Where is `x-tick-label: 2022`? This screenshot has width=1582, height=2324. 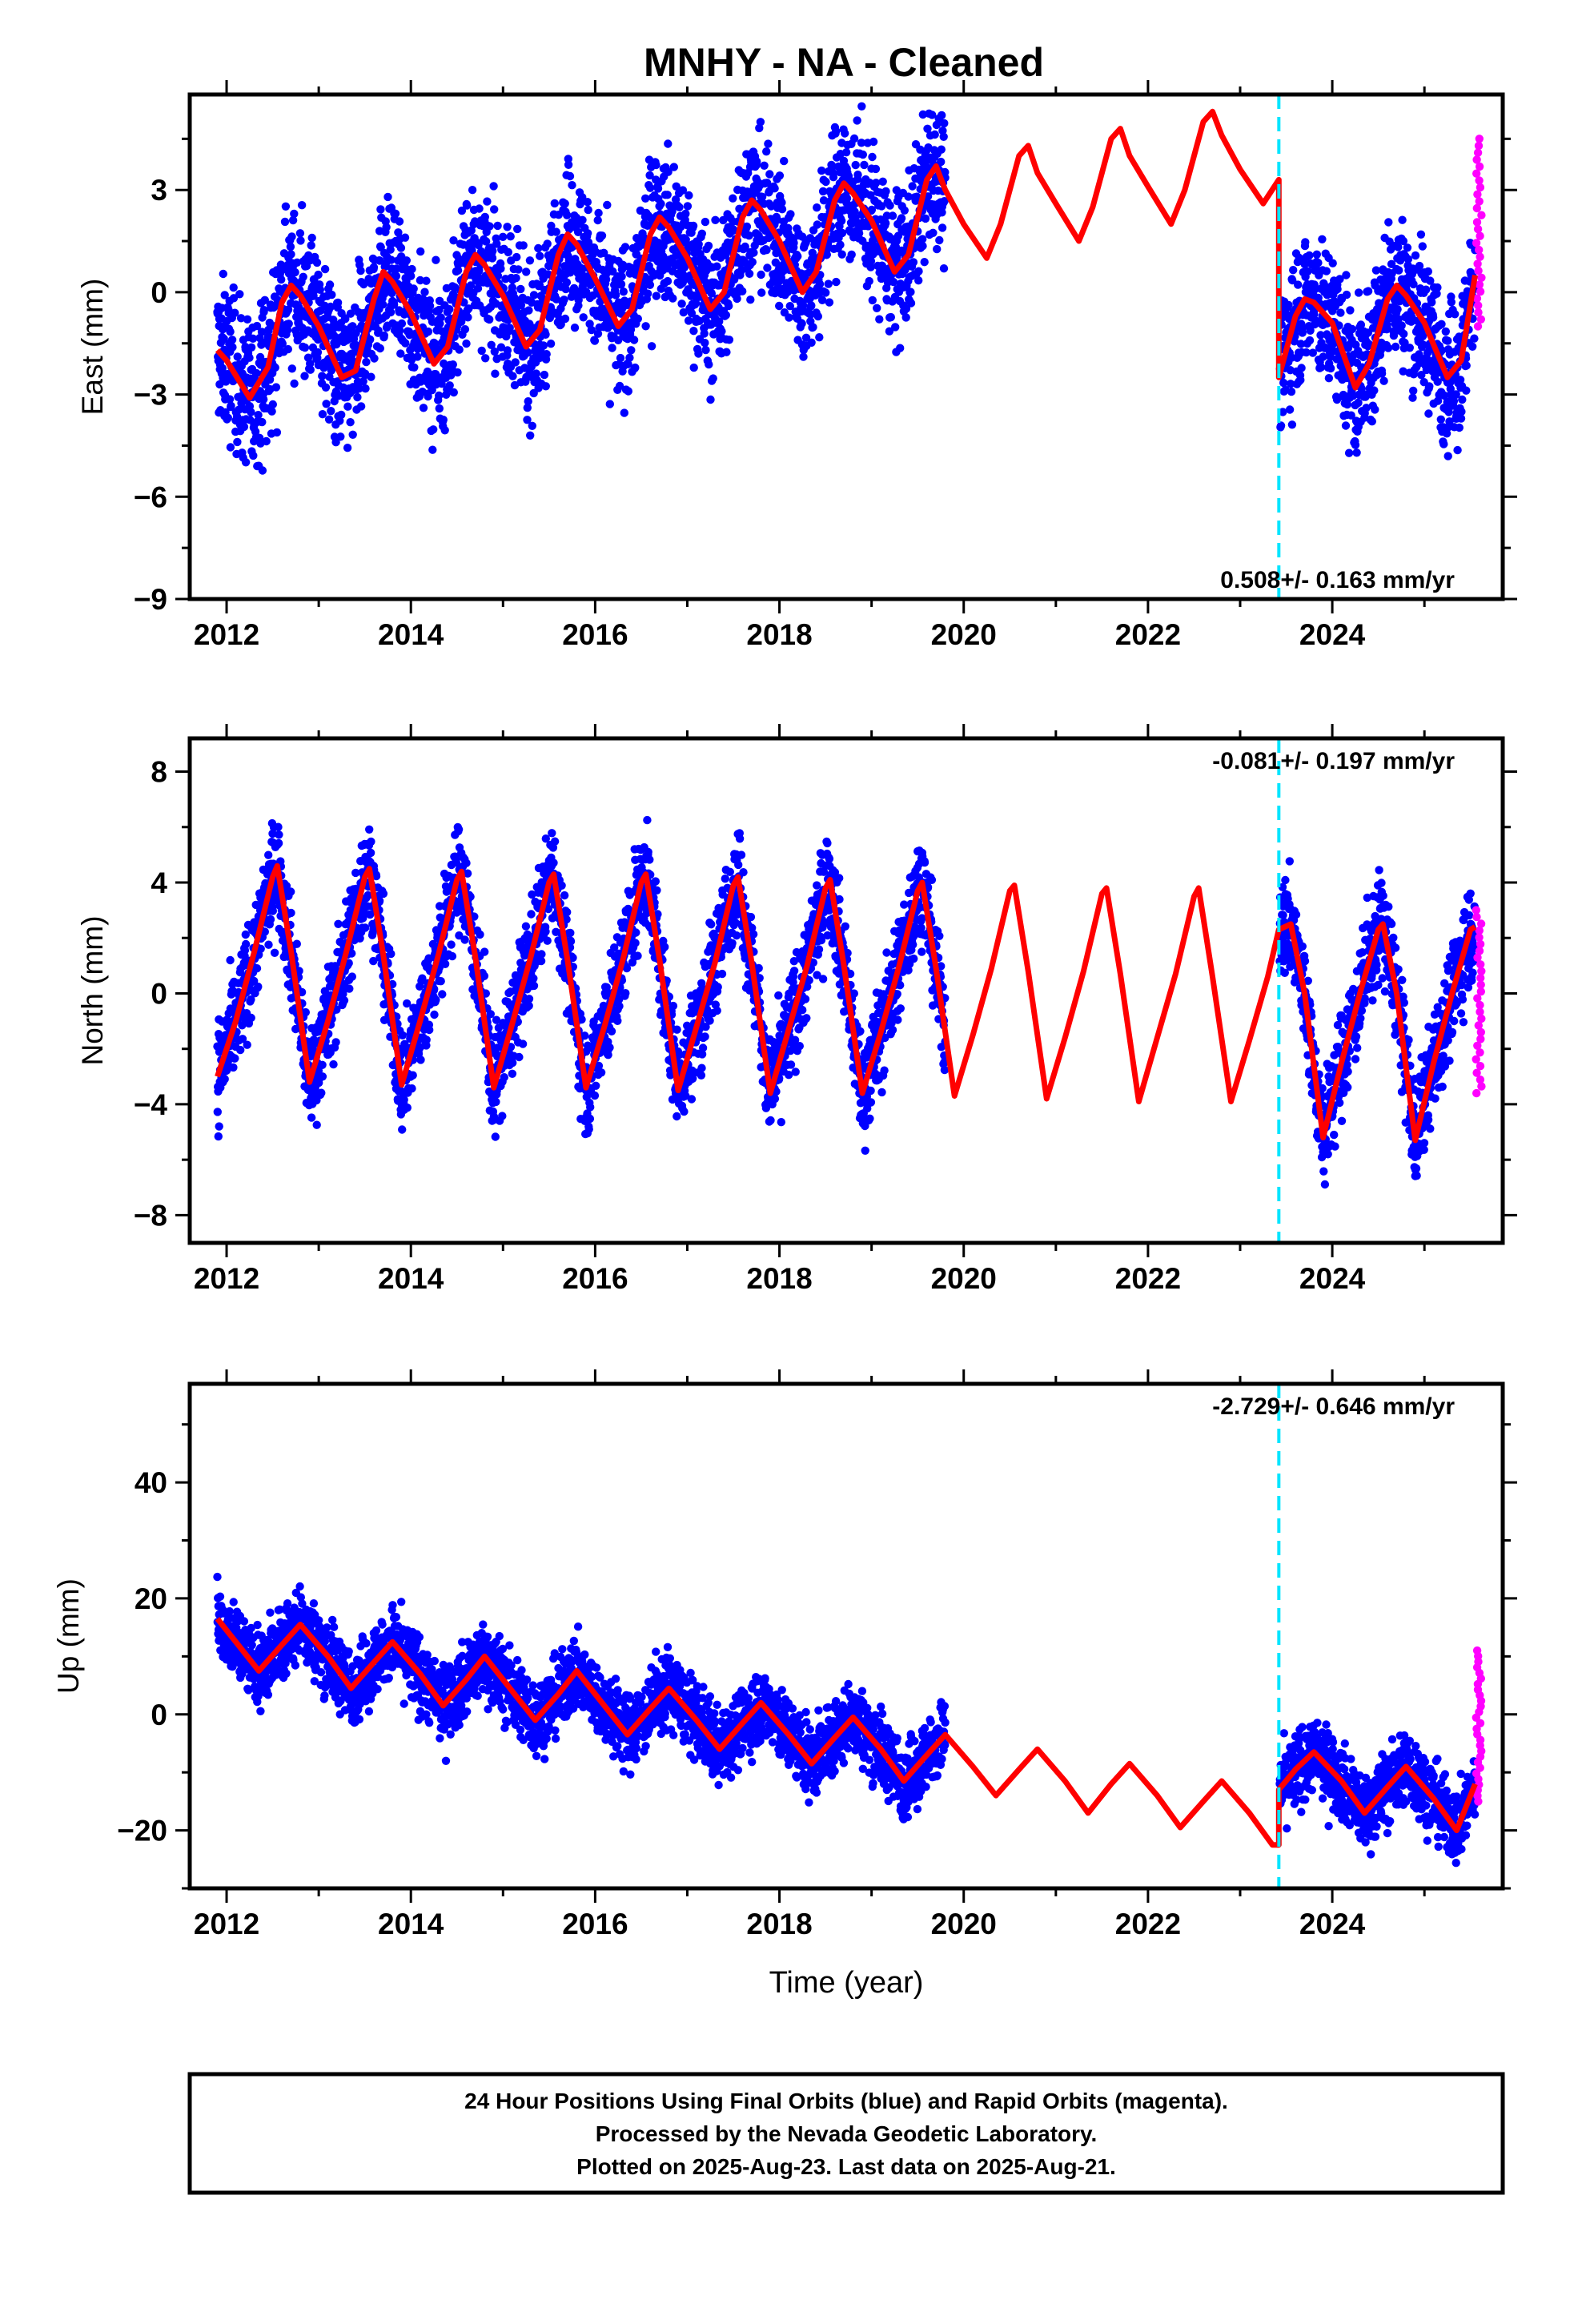
x-tick-label: 2022 is located at coordinates (1148, 634).